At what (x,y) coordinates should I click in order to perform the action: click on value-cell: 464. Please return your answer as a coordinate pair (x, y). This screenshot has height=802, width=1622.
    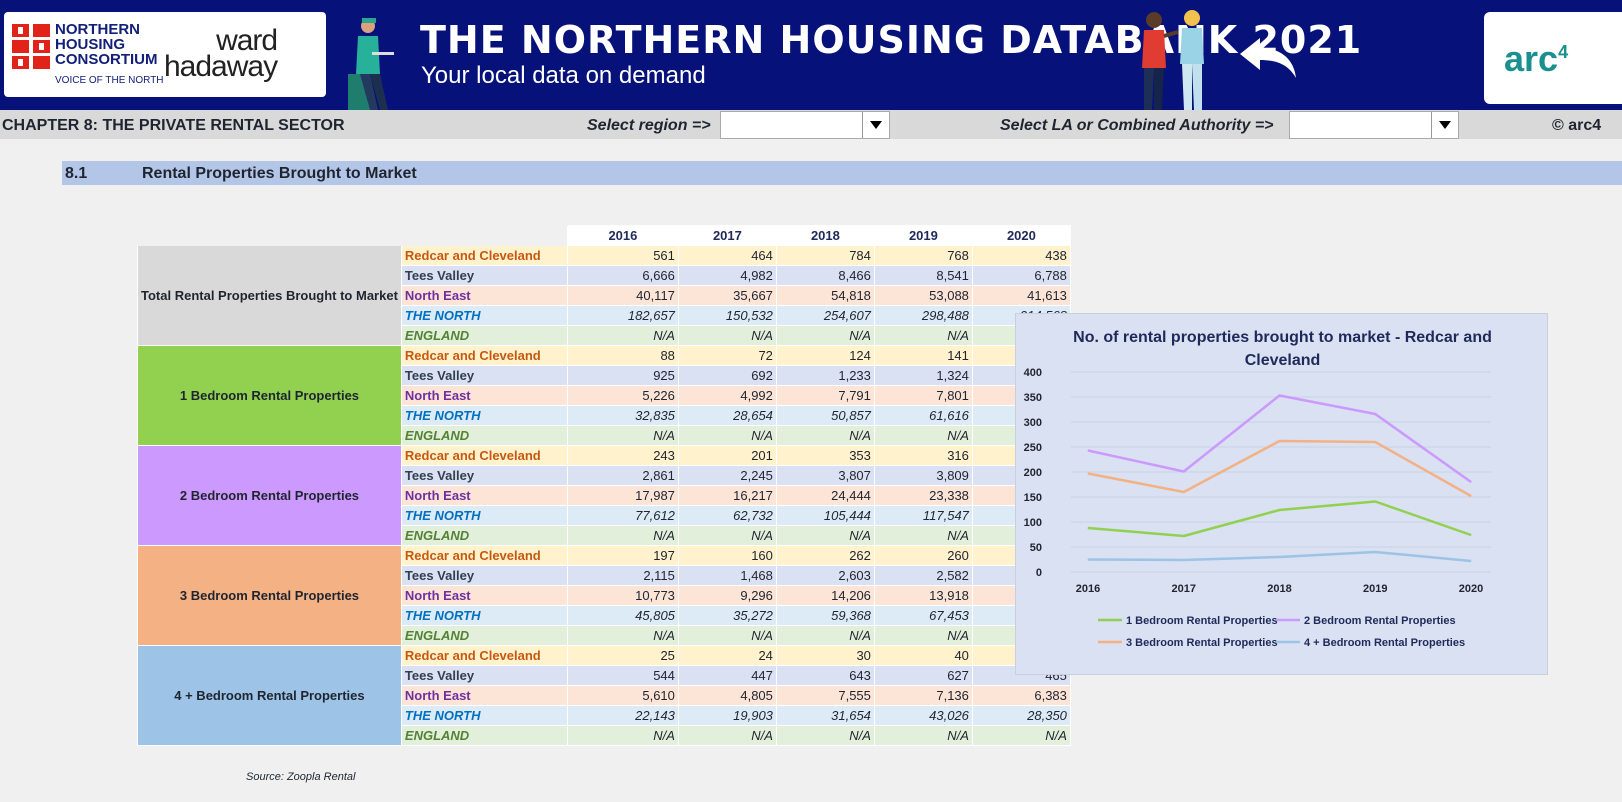
    Looking at the image, I should click on (727, 255).